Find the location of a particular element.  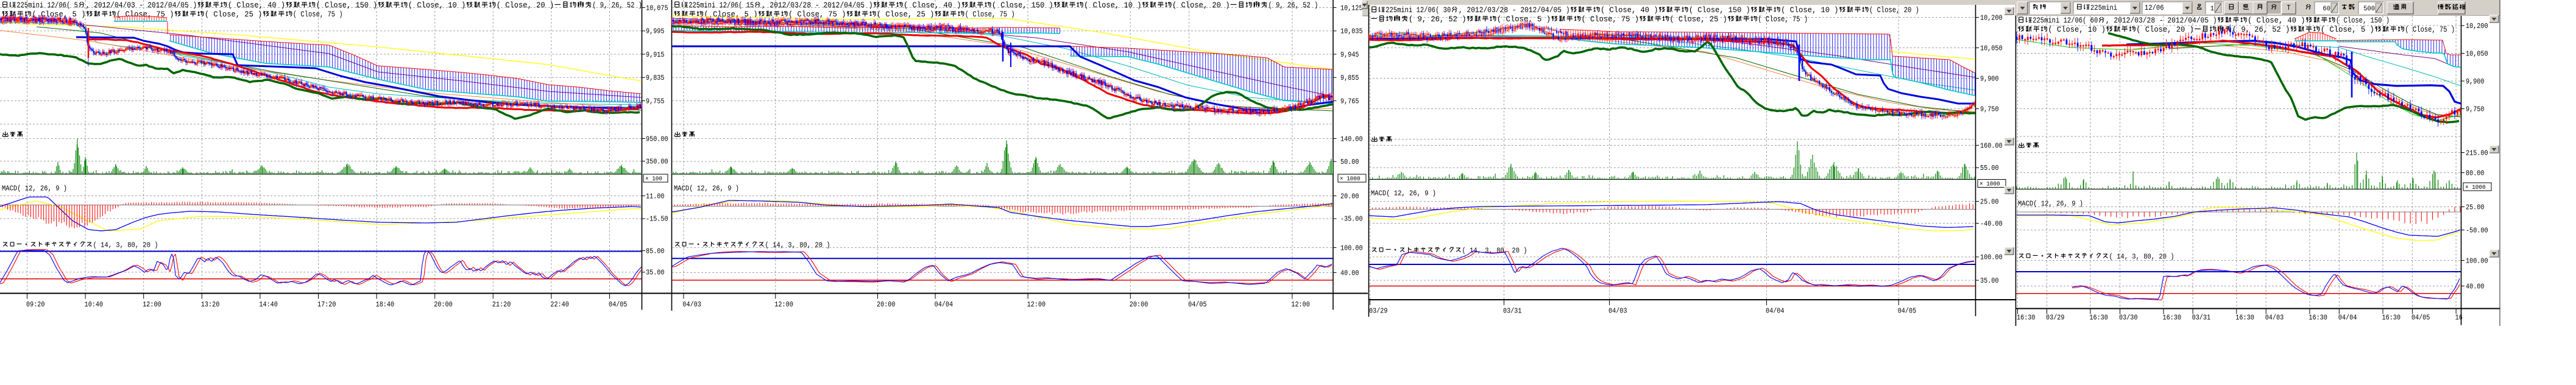

svg-text: 225mini 12/06( 30 is located at coordinates (1418, 11).